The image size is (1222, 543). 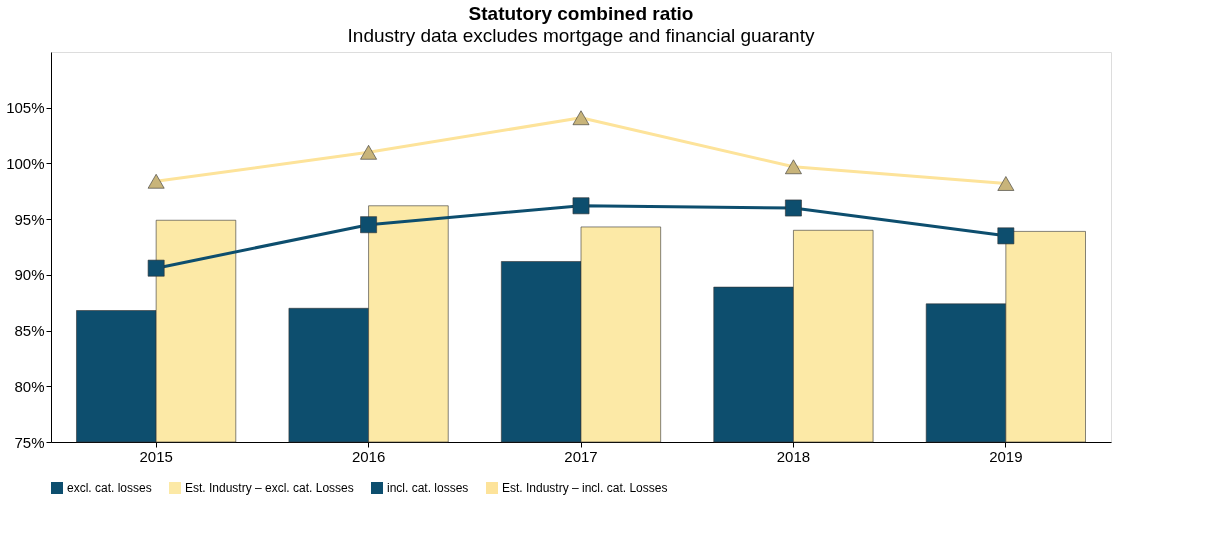 What do you see at coordinates (581, 13) in the screenshot?
I see `chart-title: Statutory combined ratio` at bounding box center [581, 13].